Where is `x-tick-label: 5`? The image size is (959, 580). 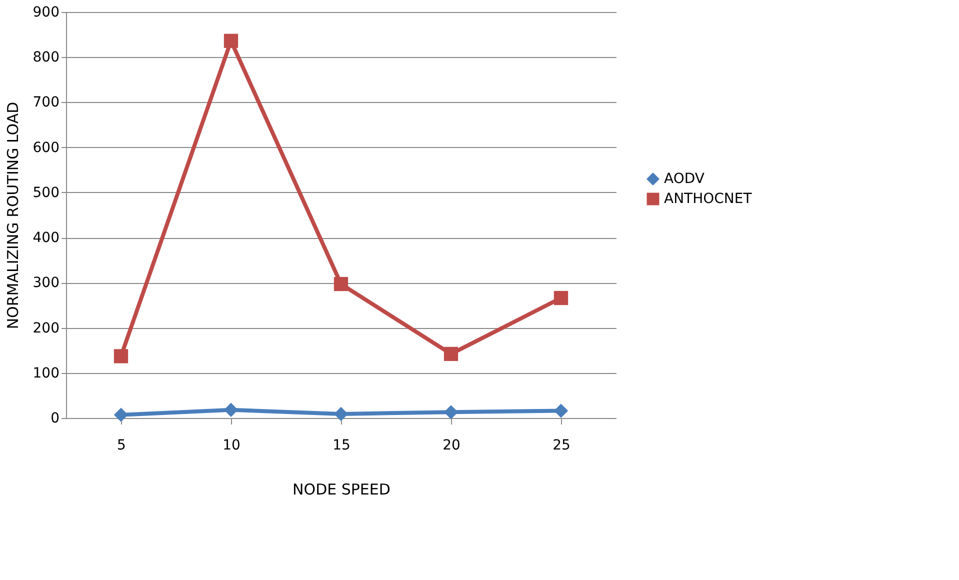 x-tick-label: 5 is located at coordinates (121, 446).